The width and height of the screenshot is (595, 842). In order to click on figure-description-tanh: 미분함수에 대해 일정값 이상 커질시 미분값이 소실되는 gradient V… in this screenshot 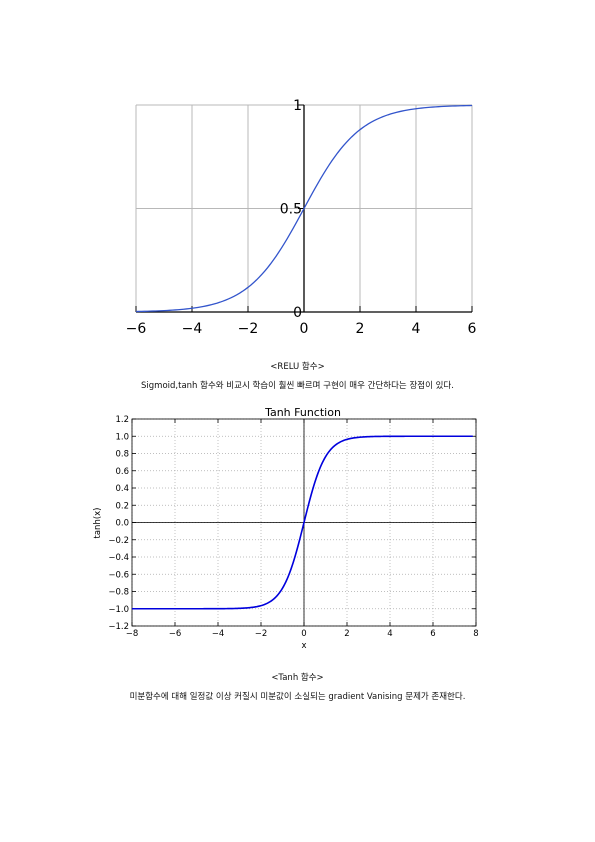, I will do `click(297, 697)`.